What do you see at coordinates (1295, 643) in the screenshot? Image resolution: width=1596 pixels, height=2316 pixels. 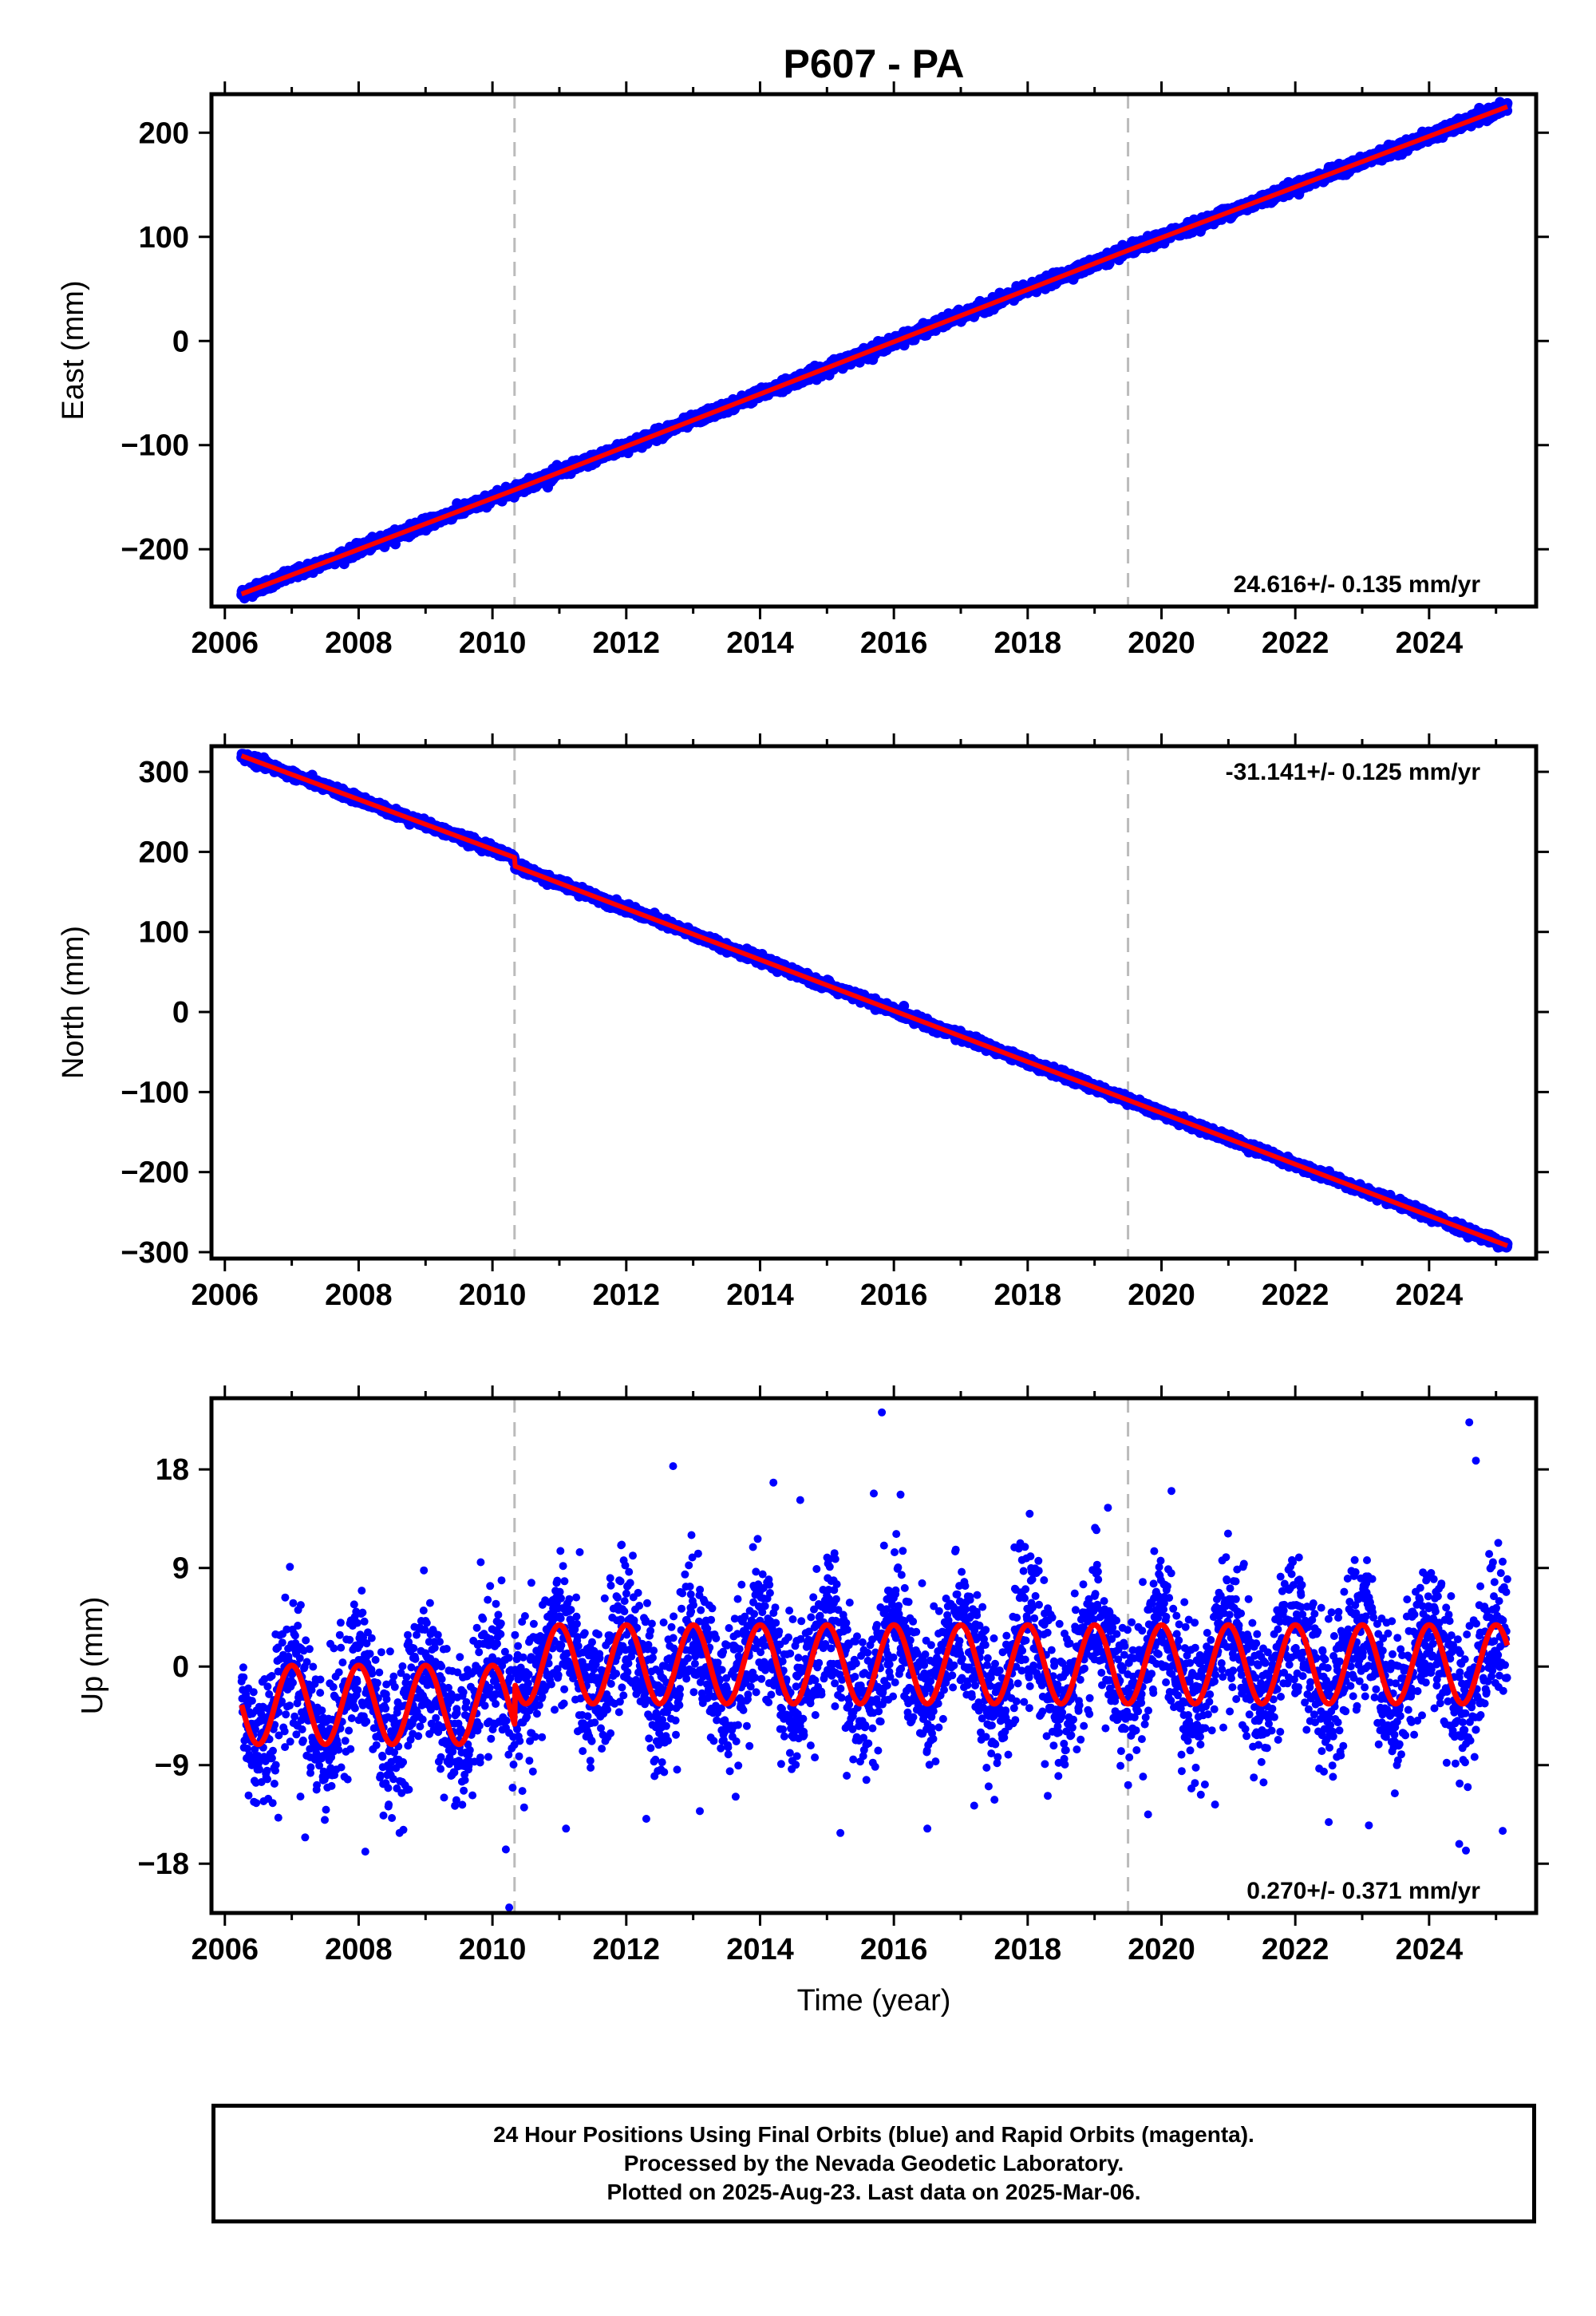 I see `x-tick-label: 2022` at bounding box center [1295, 643].